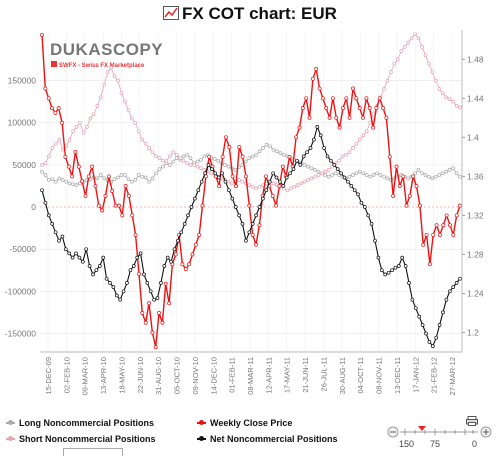 This screenshot has width=500, height=456. Describe the element at coordinates (342, 375) in the screenshot. I see `x-tick-label: 30-AUG-11` at that location.